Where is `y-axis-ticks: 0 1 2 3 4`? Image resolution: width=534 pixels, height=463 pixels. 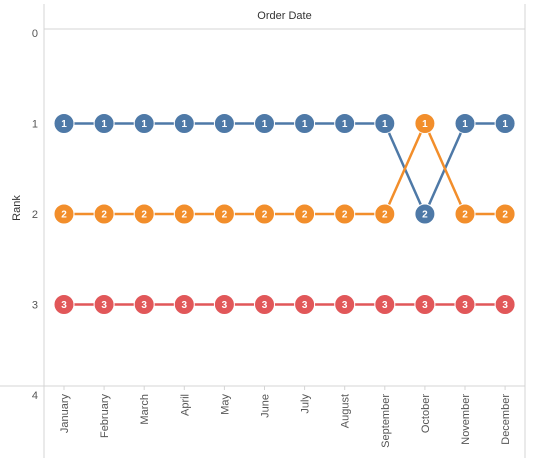 y-axis-ticks: 0 1 2 3 4 is located at coordinates (35, 215).